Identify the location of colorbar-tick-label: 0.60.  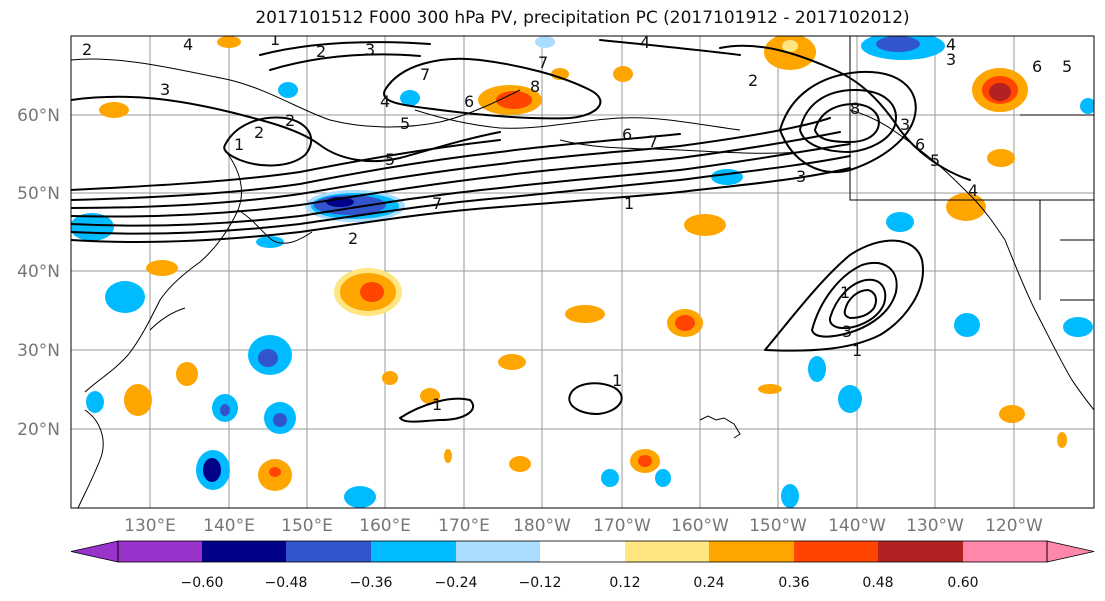
(962, 583).